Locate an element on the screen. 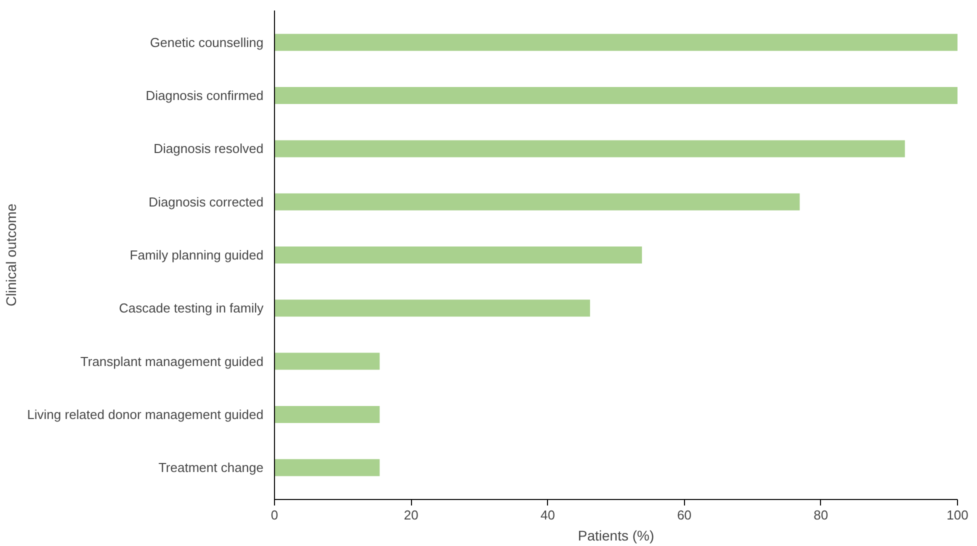 This screenshot has height=546, width=977. x-tick-label: 20 is located at coordinates (411, 515).